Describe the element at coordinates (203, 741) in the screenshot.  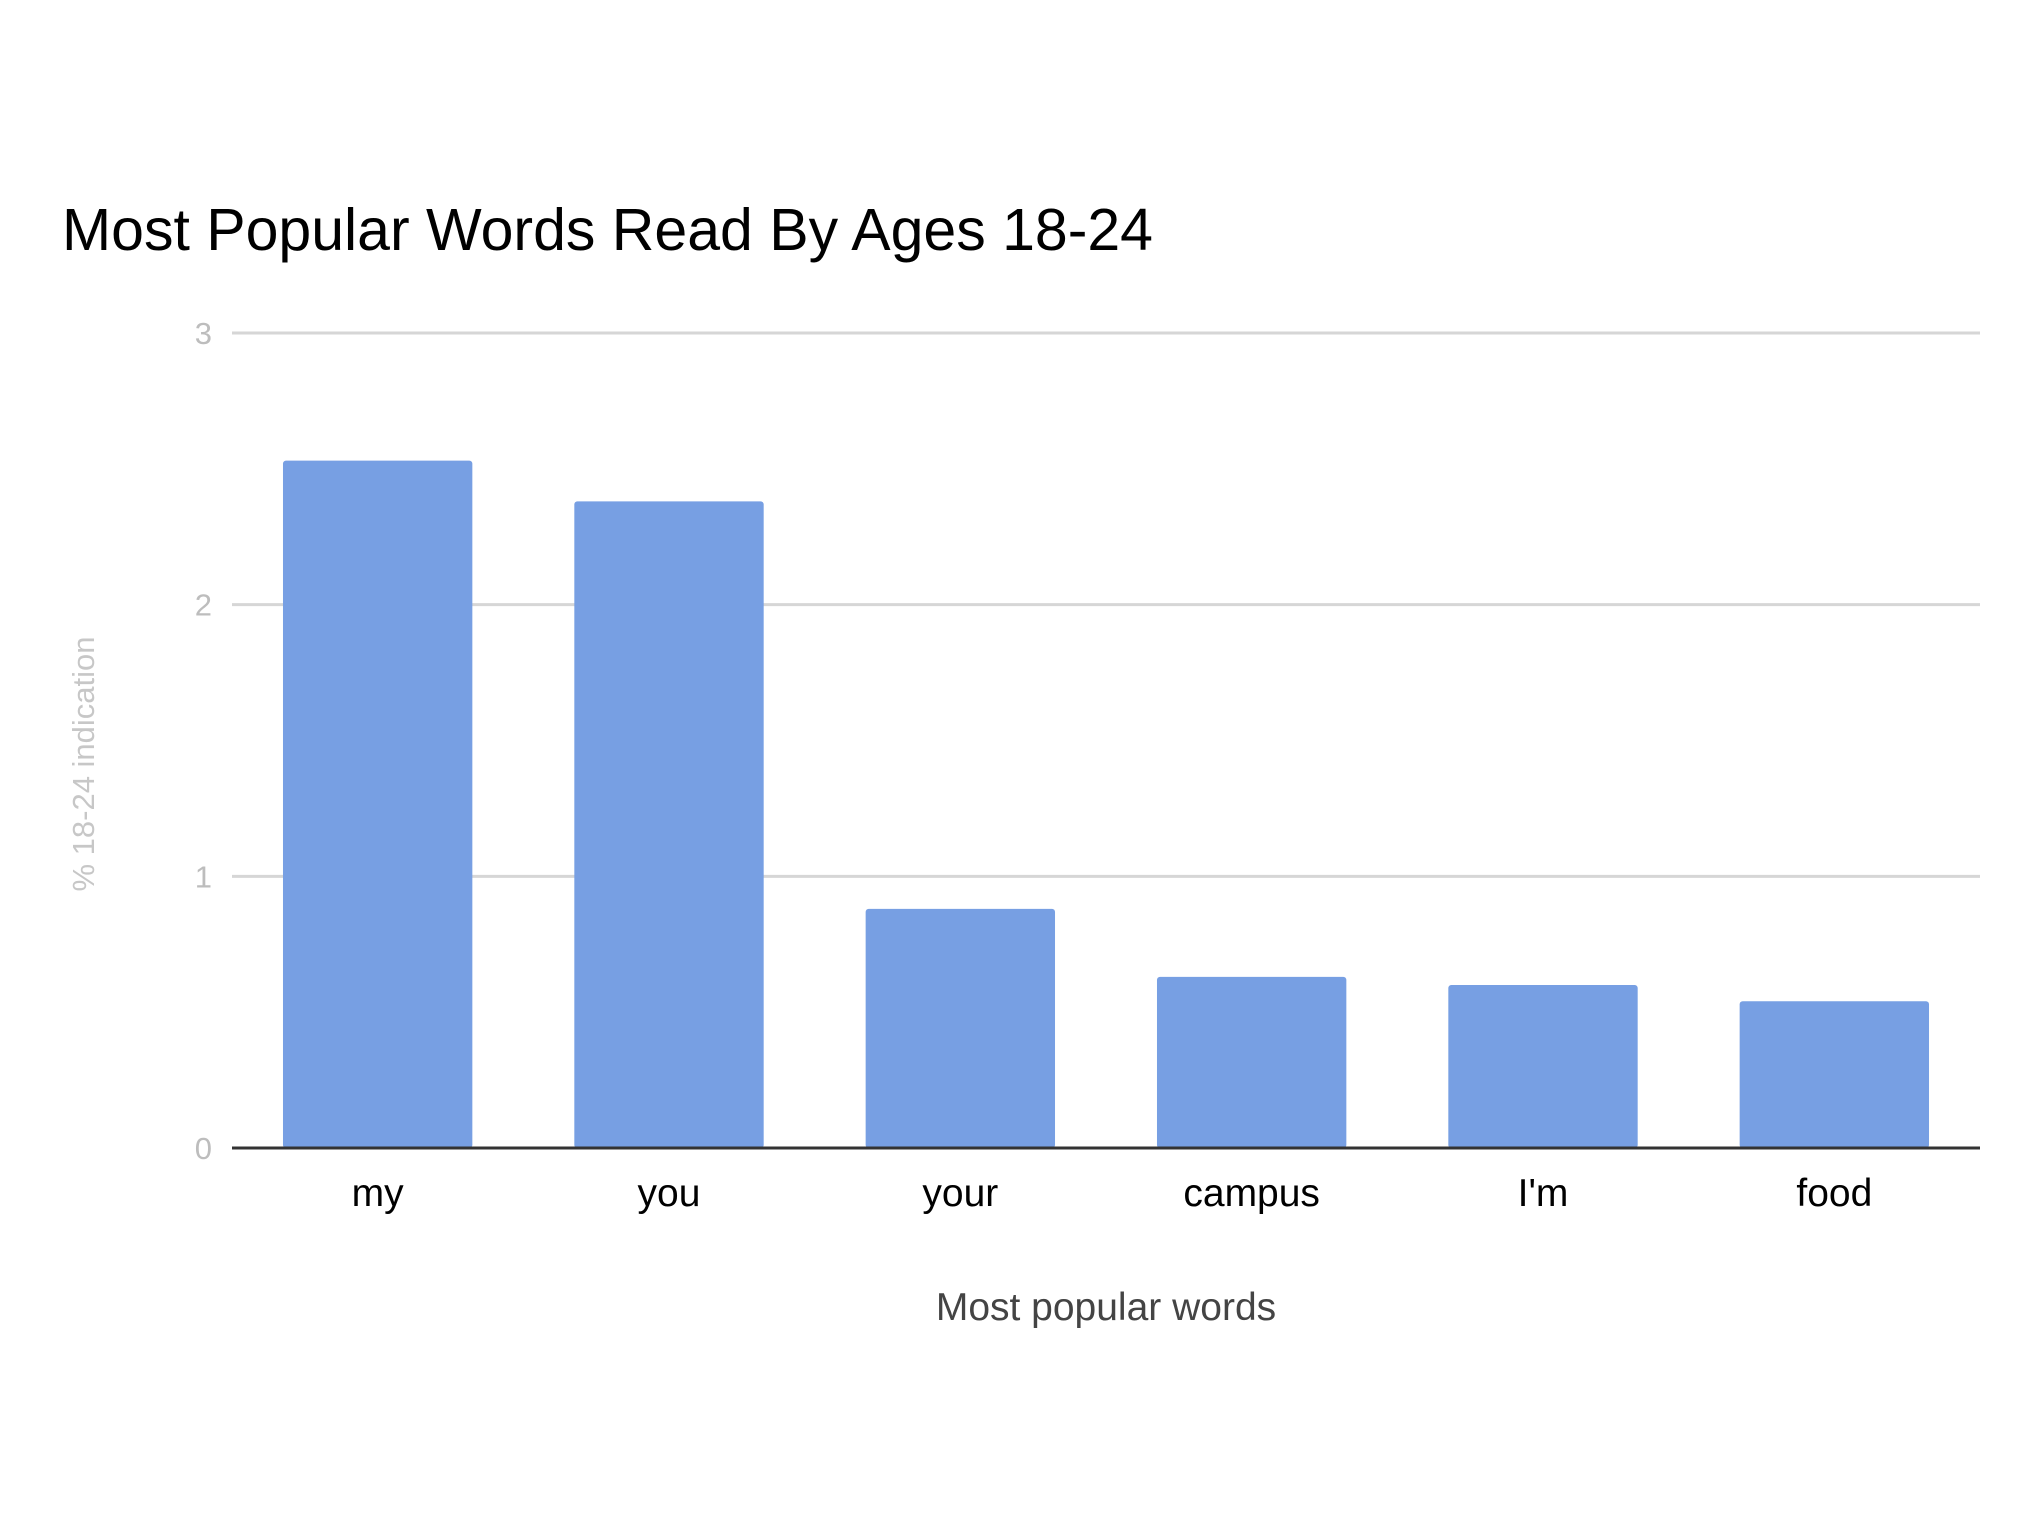
I see `y-axis-ticks: 0 1 2 3` at that location.